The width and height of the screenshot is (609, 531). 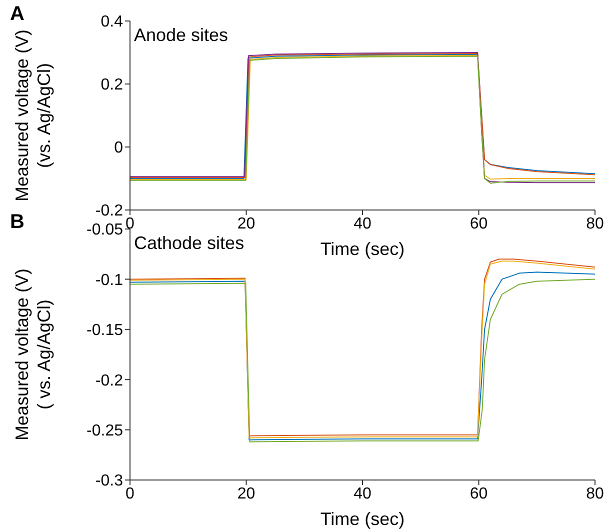 I want to click on annotation: Cathode sites, so click(x=189, y=243).